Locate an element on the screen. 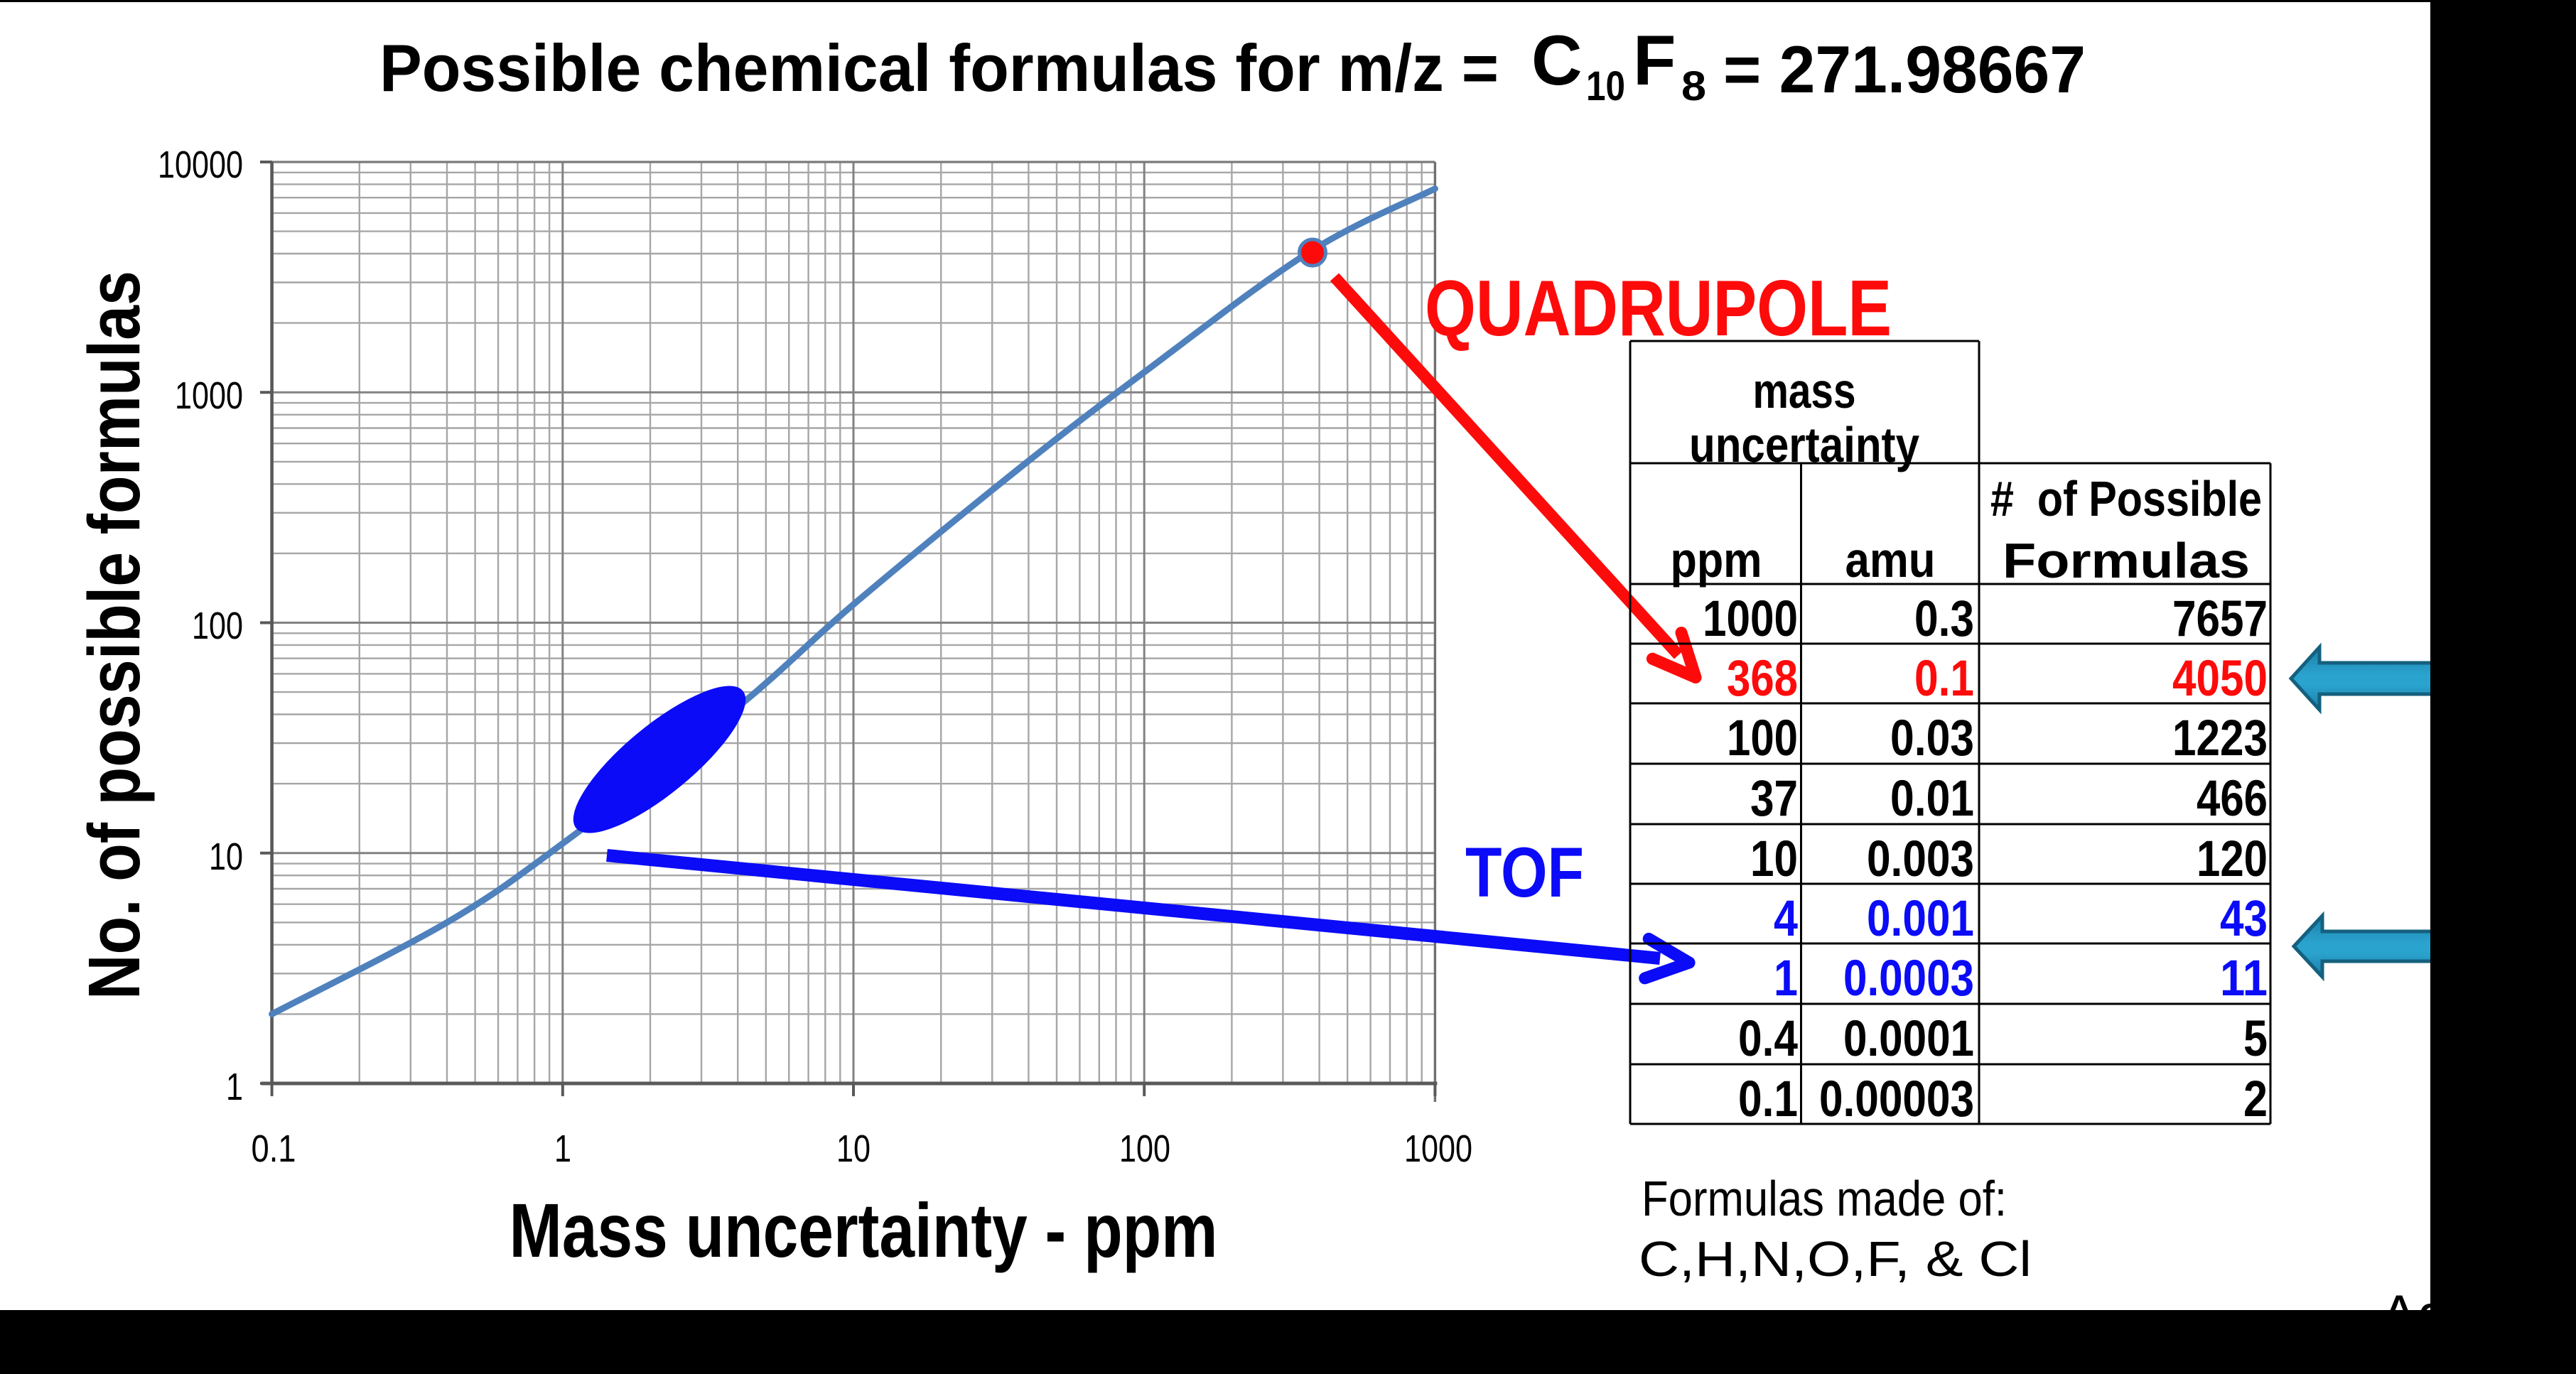 The image size is (2576, 1374). svg-text: 2 is located at coordinates (2256, 1099).